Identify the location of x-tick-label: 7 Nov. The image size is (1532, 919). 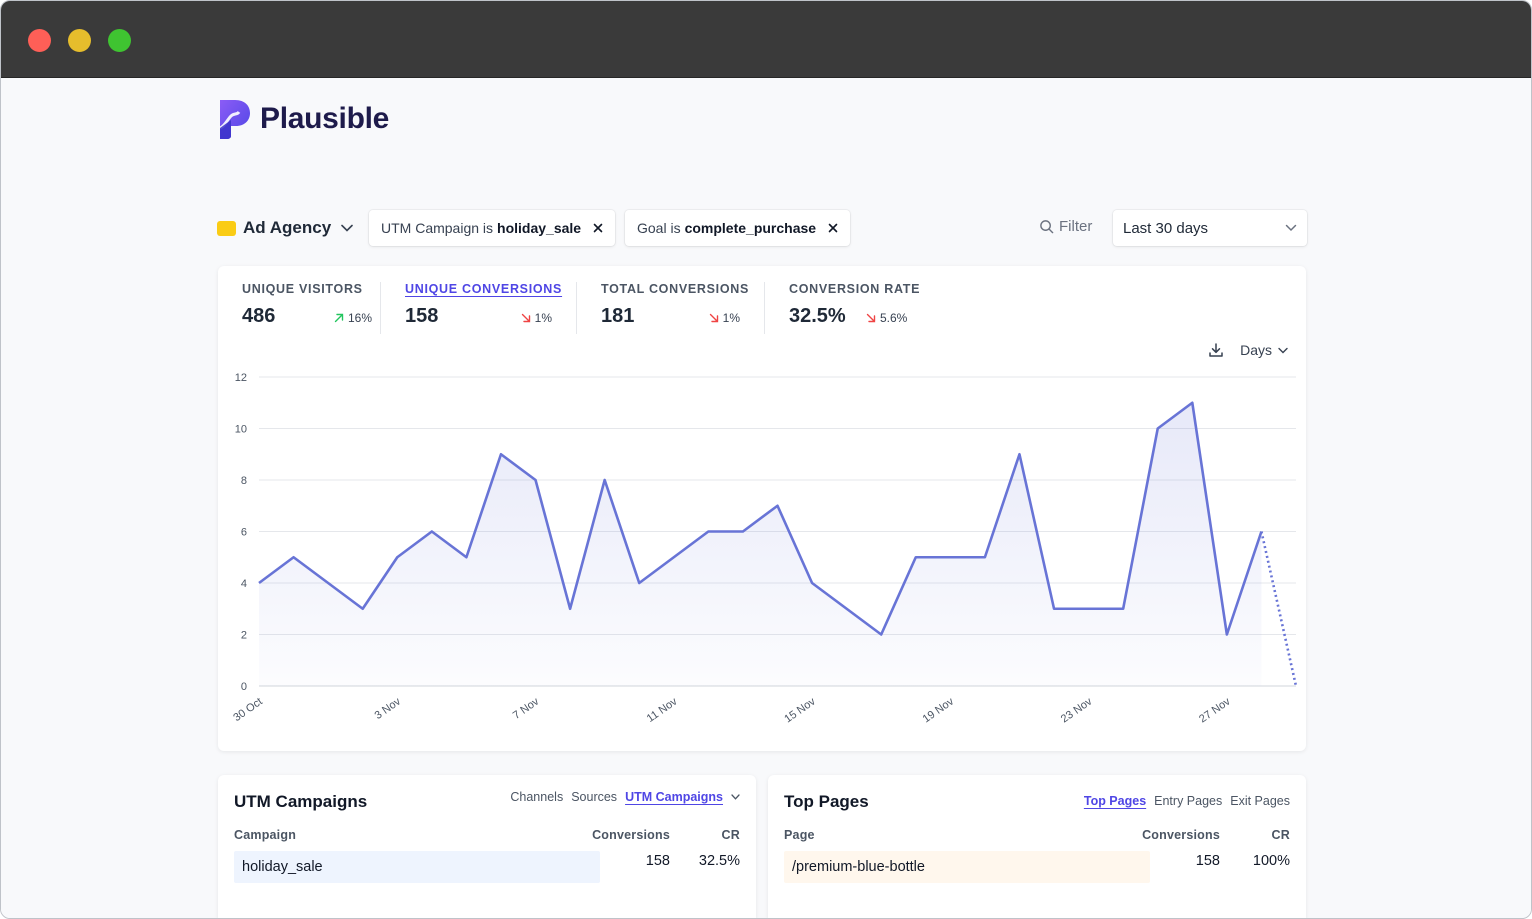
(526, 708).